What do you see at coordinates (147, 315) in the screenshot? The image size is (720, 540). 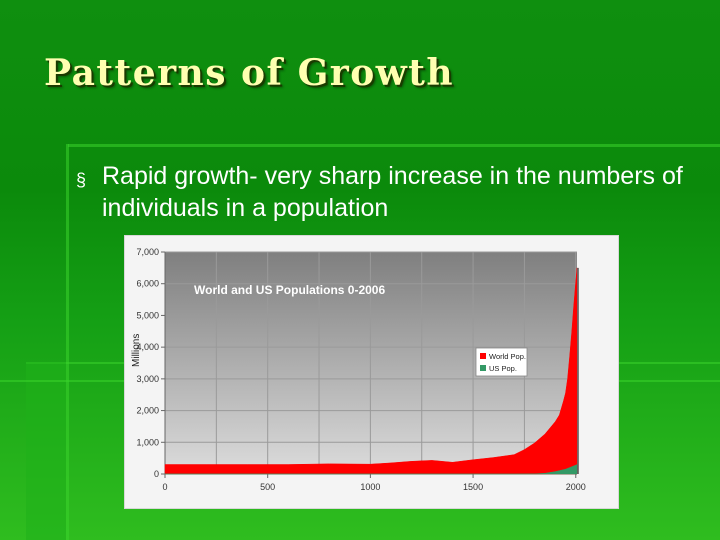 I see `y-tick-label: 5,000` at bounding box center [147, 315].